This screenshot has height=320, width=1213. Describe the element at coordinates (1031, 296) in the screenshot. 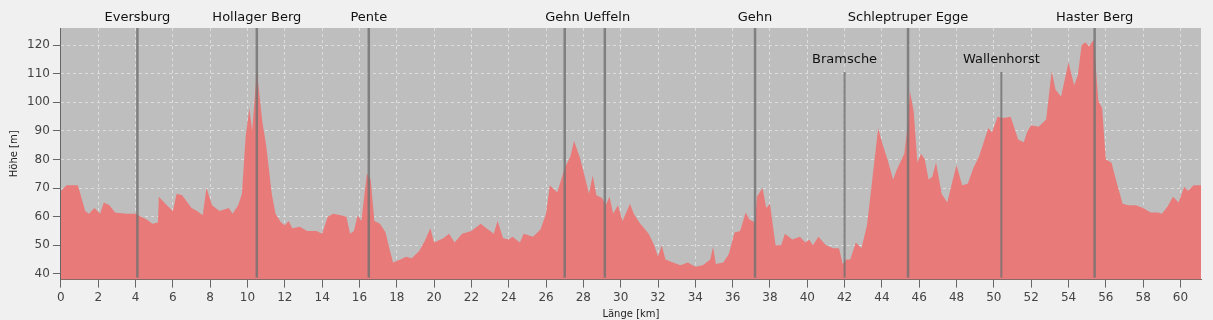

I see `x-tick-label: 52` at that location.